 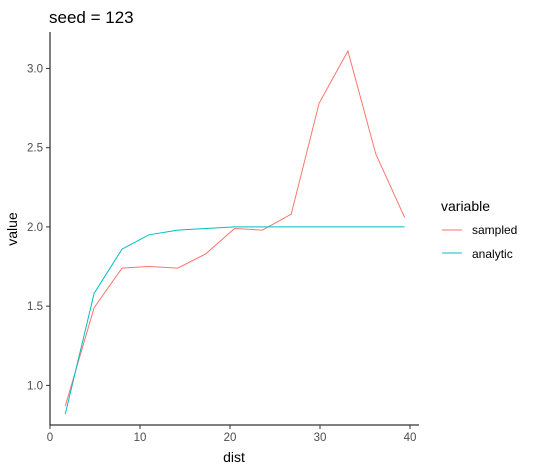 What do you see at coordinates (91, 17) in the screenshot?
I see `chart-title: seed = 123` at bounding box center [91, 17].